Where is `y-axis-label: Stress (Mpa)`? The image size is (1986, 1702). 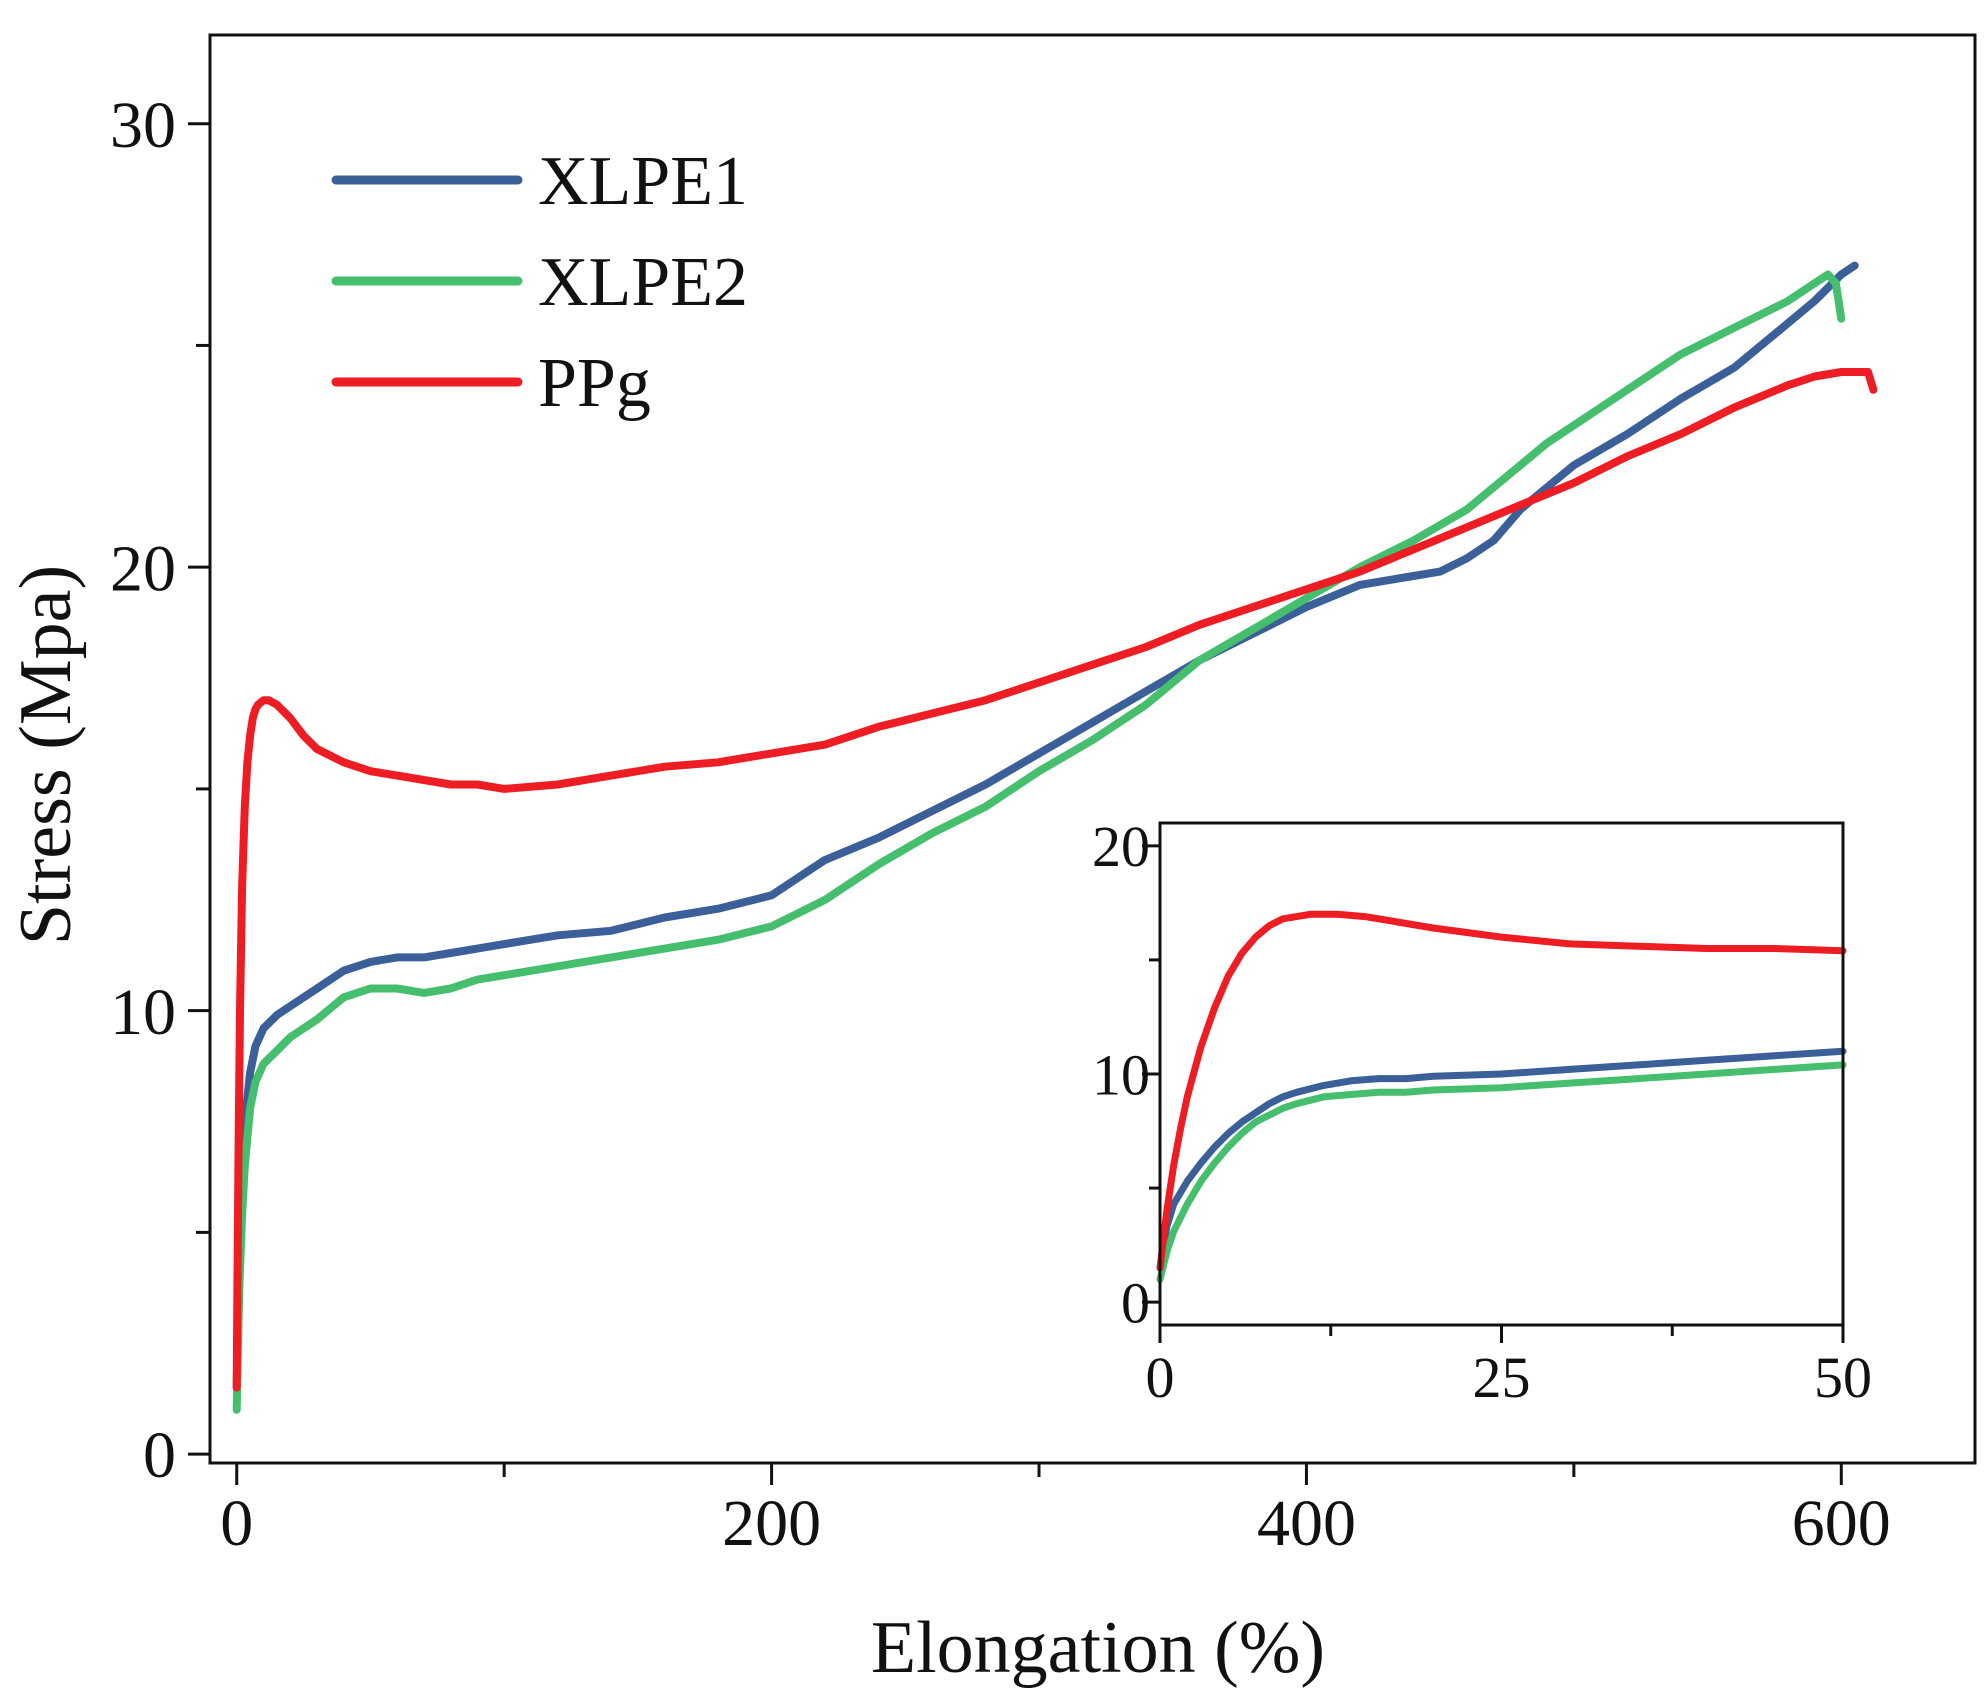
y-axis-label: Stress (Mpa) is located at coordinates (46, 755).